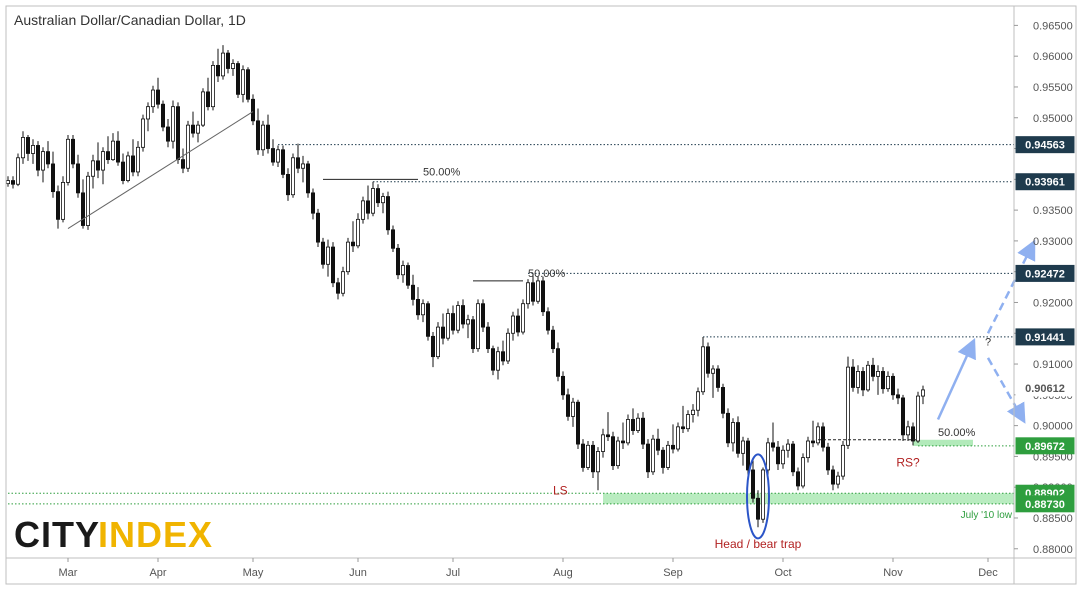 The image size is (1080, 591). I want to click on y-tick-label: 0.90000, so click(1053, 427).